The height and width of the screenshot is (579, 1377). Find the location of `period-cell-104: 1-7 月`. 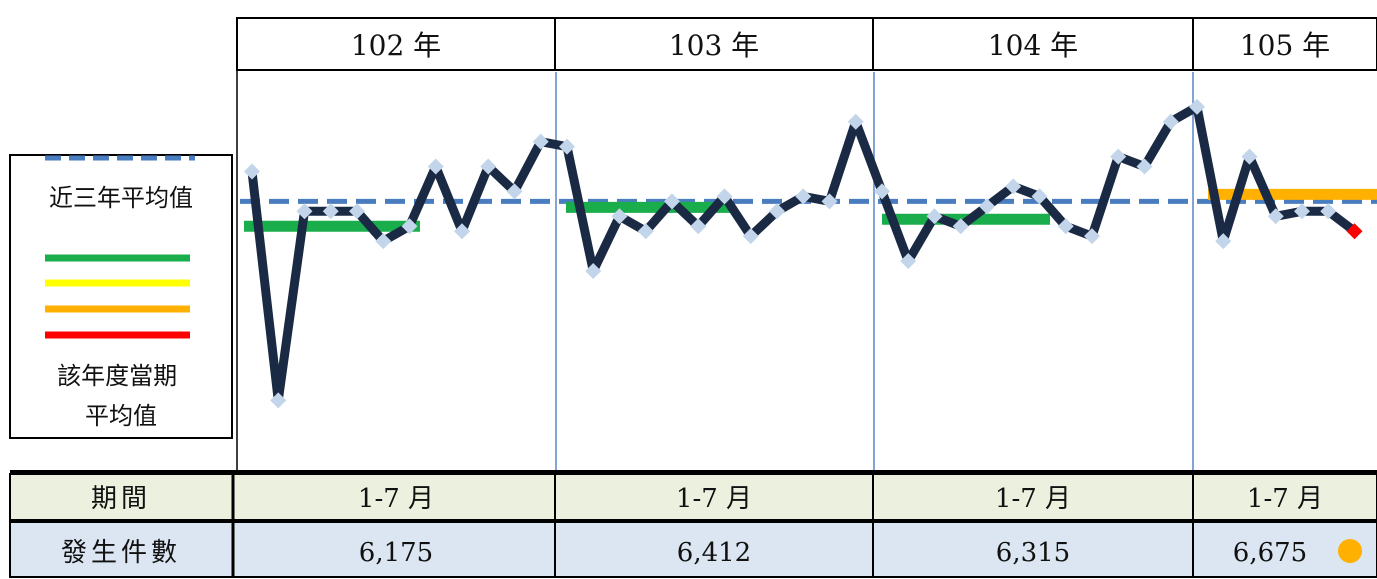

period-cell-104: 1-7 月 is located at coordinates (1033, 499).